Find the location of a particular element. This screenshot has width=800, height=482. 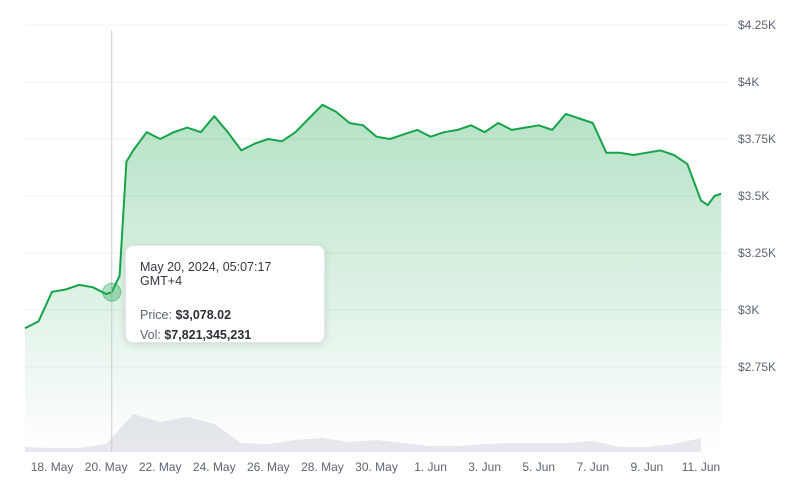

x-tick-label: 22. May is located at coordinates (160, 467).